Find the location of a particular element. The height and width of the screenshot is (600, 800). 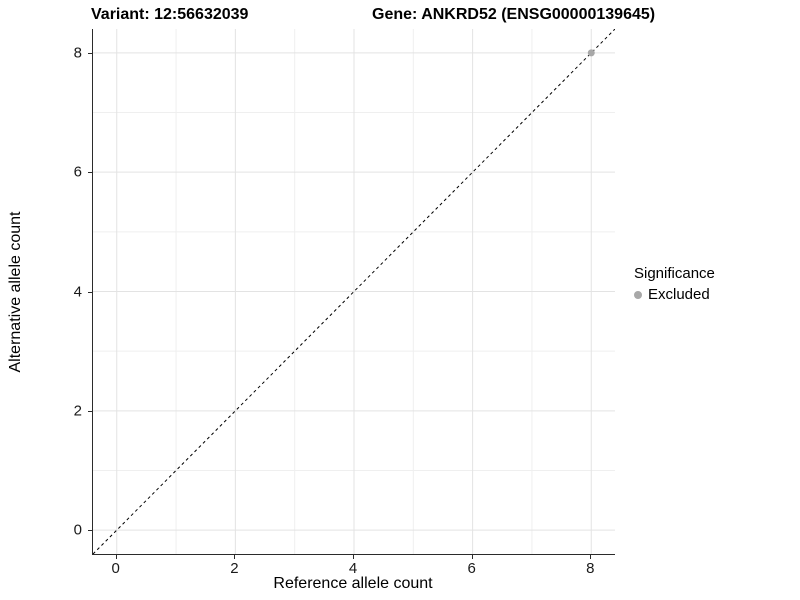

legend-entries: Excluded is located at coordinates (674, 294).